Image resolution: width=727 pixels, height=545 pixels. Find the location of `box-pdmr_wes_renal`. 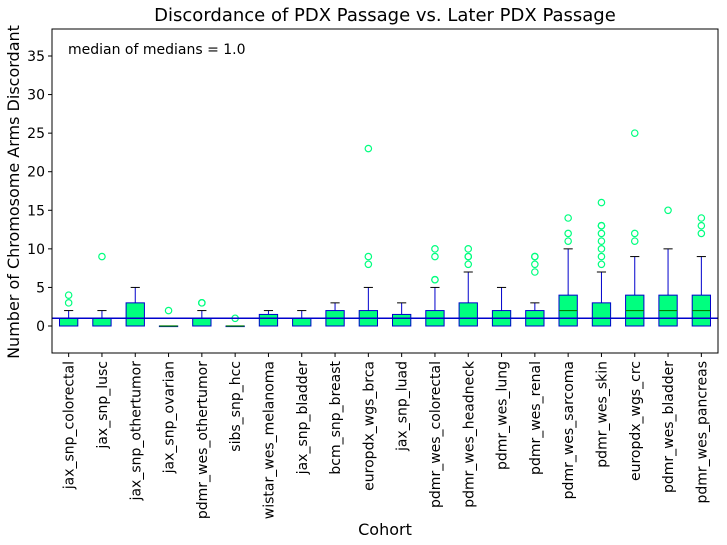

box-pdmr_wes_renal is located at coordinates (535, 289).